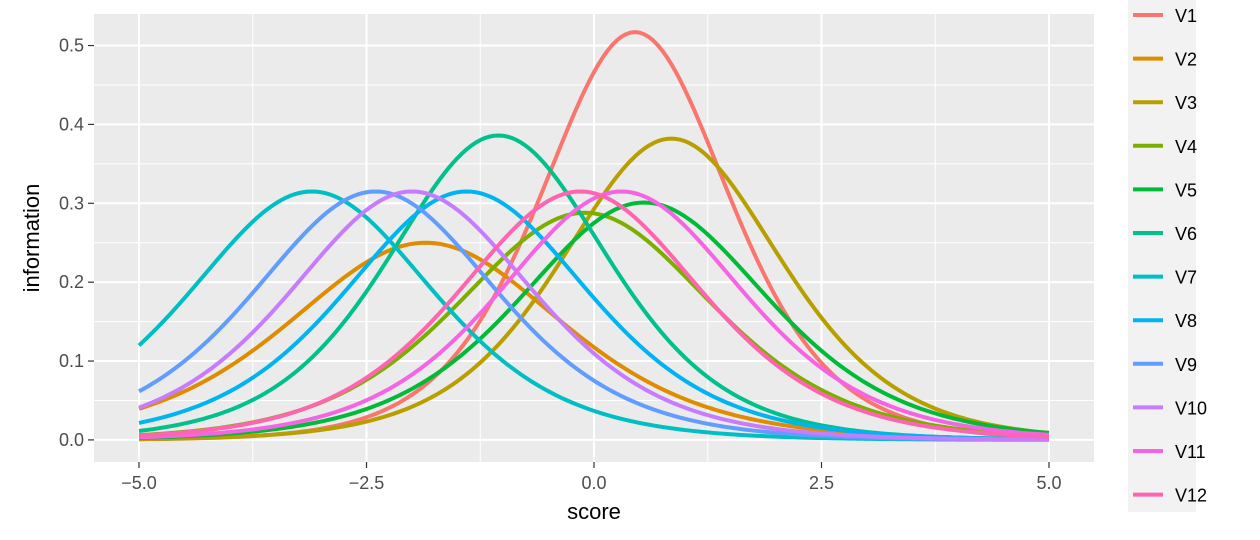 The image size is (1260, 540). I want to click on x-axis: −5.0 −2.5 0.0 2.5 5.0, so click(591, 477).